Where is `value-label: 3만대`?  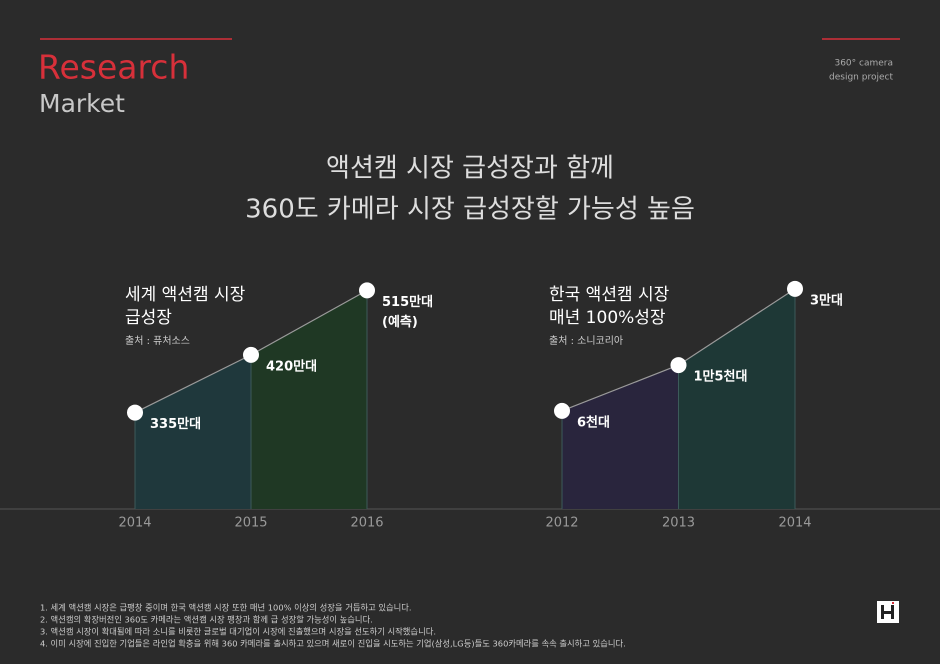
value-label: 3만대 is located at coordinates (826, 300).